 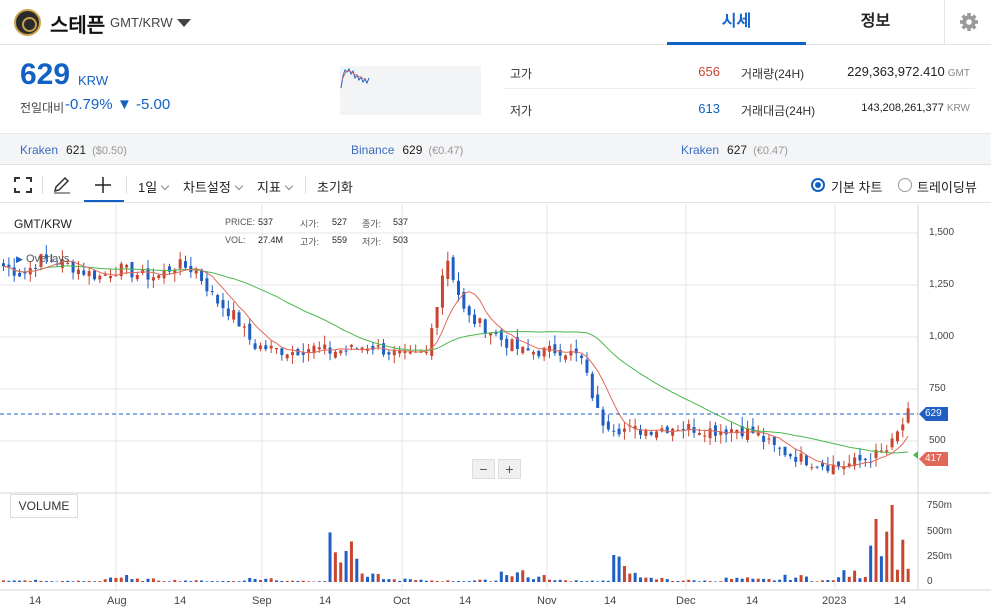 What do you see at coordinates (412, 150) in the screenshot?
I see `exchange-price: 629` at bounding box center [412, 150].